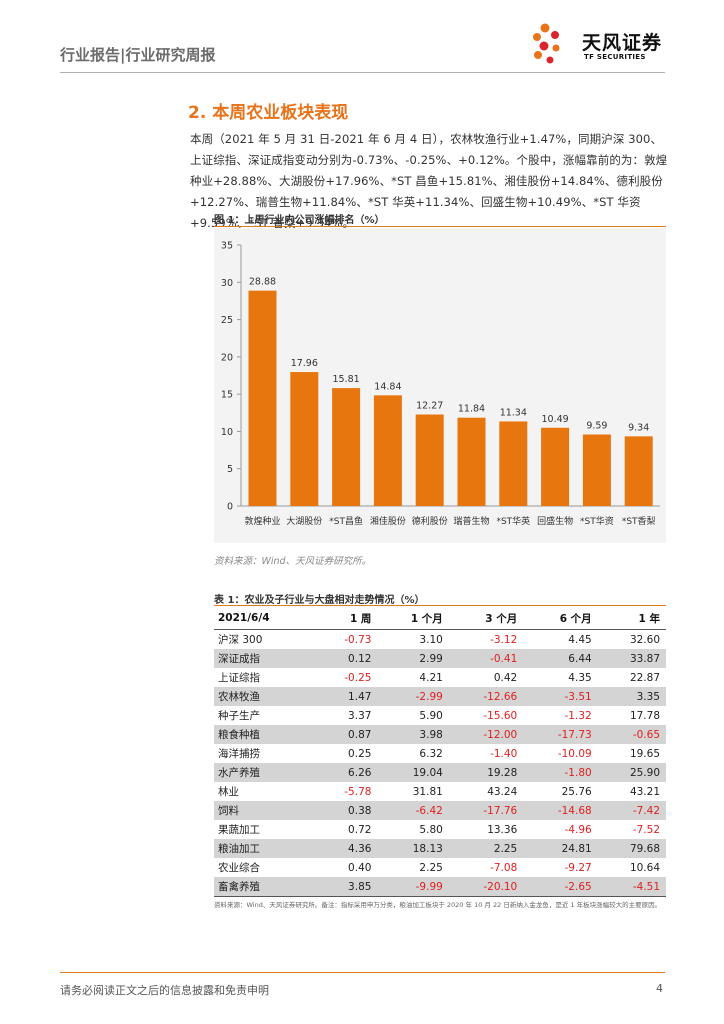 The width and height of the screenshot is (724, 1024). I want to click on table-cell: 5.80, so click(431, 829).